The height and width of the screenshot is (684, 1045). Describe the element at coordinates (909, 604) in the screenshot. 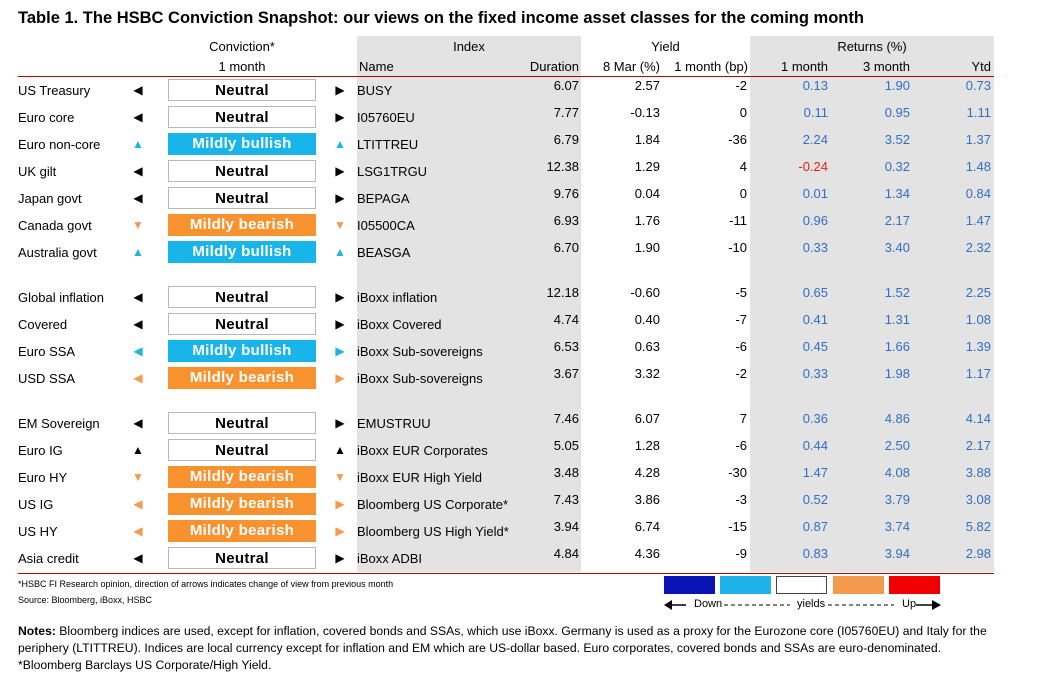

I see `legend-up-label: Up` at that location.